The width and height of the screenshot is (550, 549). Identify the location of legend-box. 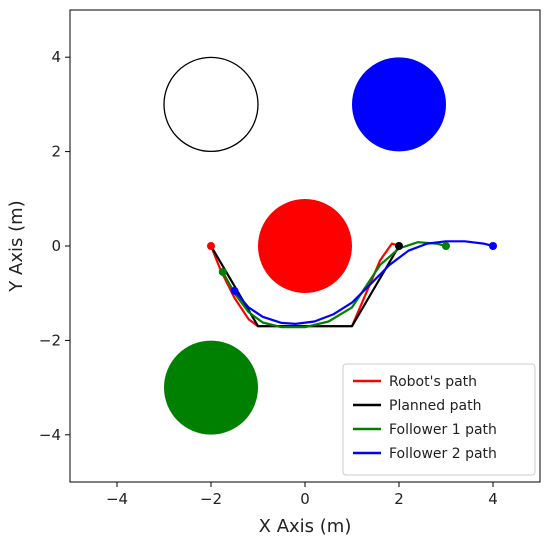
(439, 419).